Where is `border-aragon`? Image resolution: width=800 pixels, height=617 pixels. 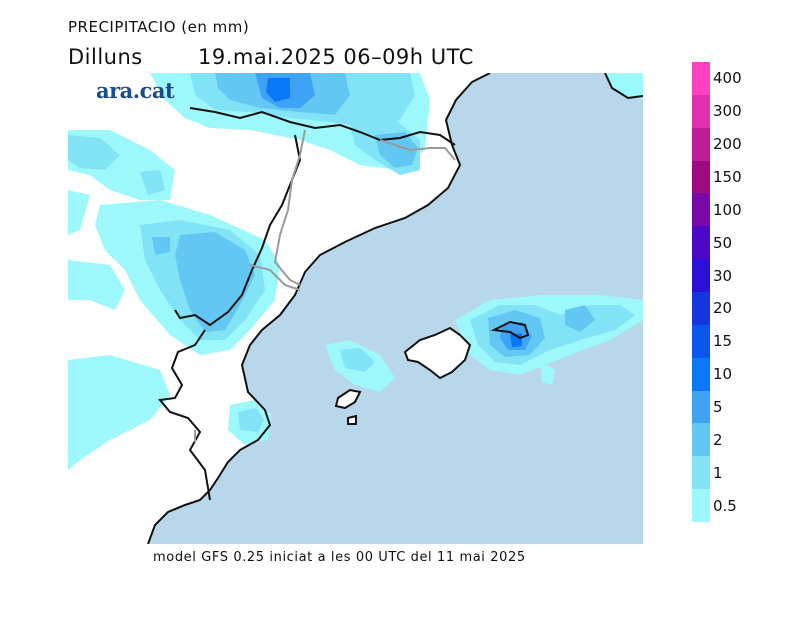 border-aragon is located at coordinates (238, 230).